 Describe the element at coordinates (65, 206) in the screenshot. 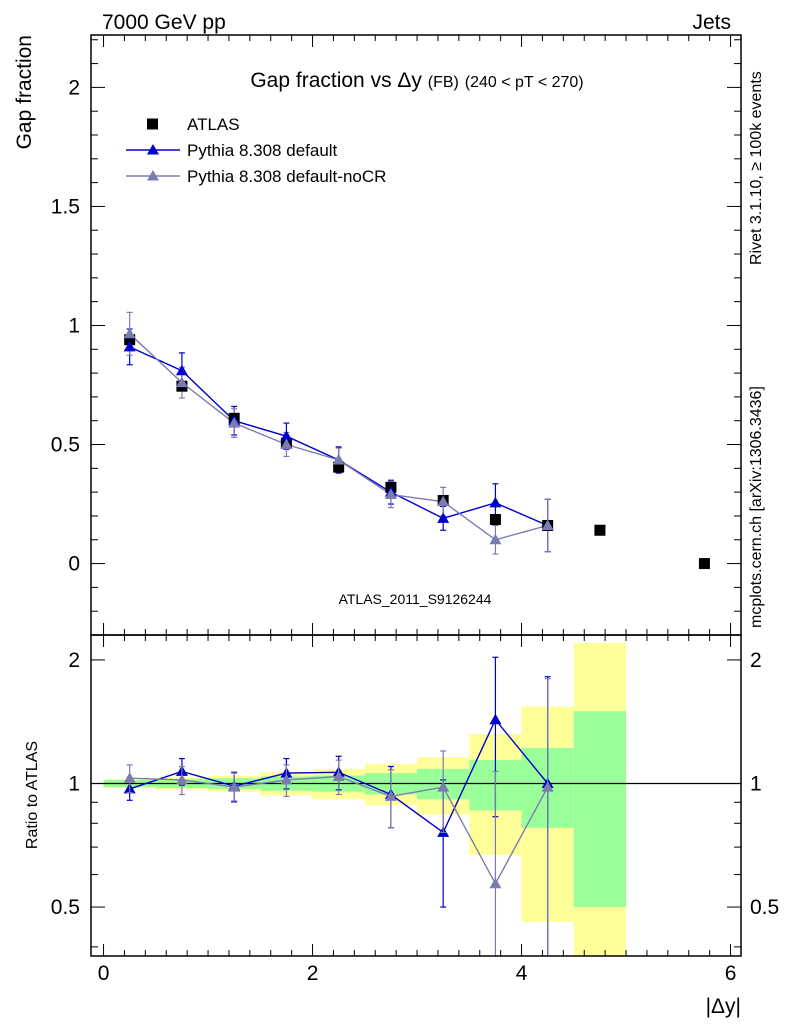

I see `y-tick-label: 1.5` at that location.